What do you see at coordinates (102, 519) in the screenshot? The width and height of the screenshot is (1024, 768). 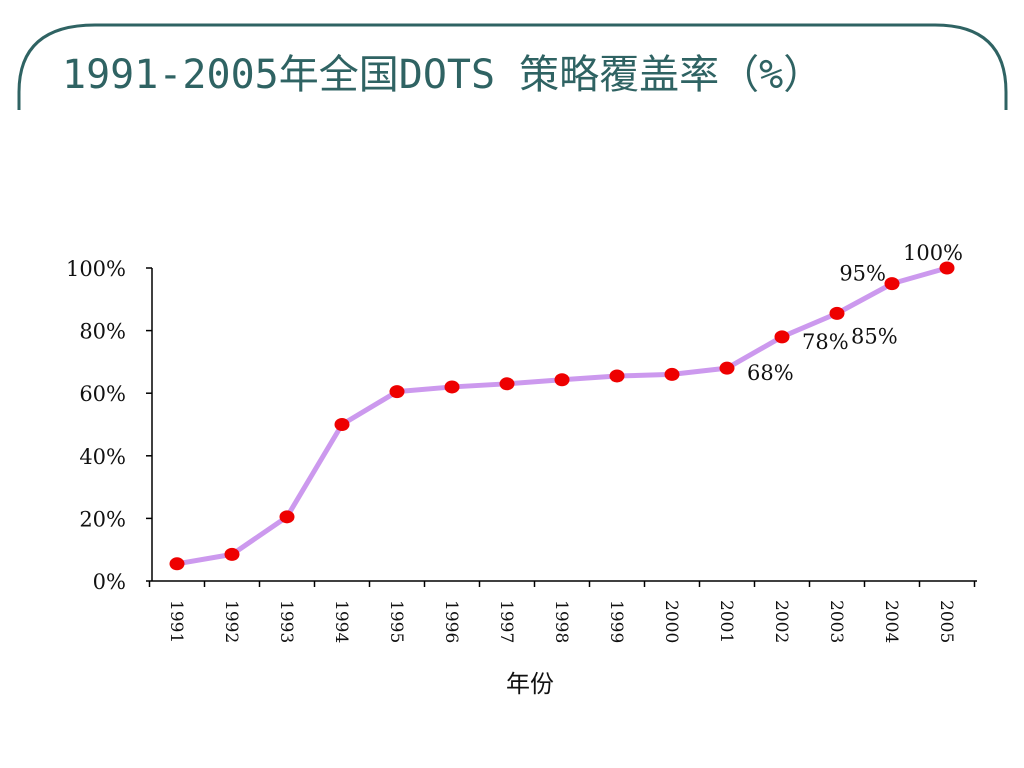 I see `y-tick-label: 20%` at bounding box center [102, 519].